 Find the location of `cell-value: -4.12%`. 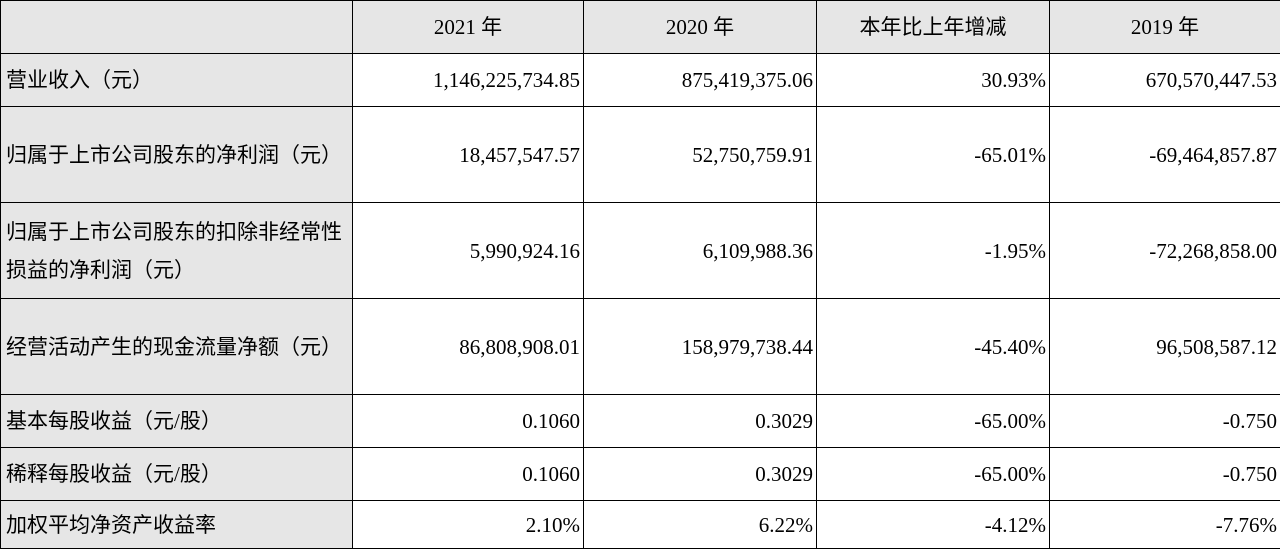

cell-value: -4.12% is located at coordinates (933, 524).